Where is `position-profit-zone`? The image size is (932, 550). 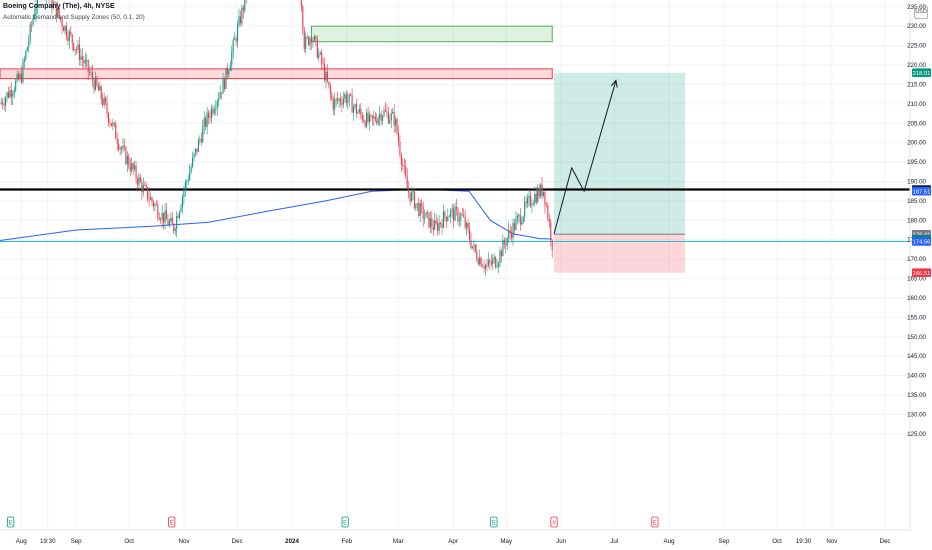 position-profit-zone is located at coordinates (619, 153).